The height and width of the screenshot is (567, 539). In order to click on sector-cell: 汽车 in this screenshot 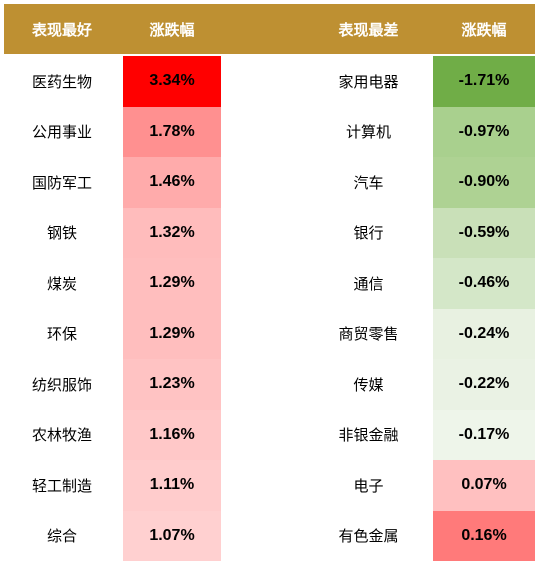, I will do `click(368, 182)`.